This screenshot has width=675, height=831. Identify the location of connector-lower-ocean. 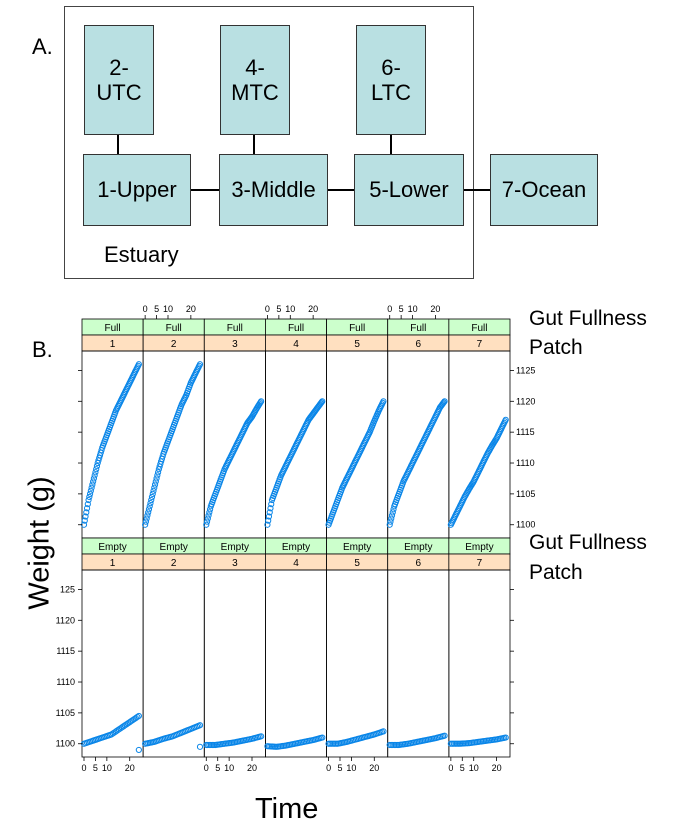
(477, 190).